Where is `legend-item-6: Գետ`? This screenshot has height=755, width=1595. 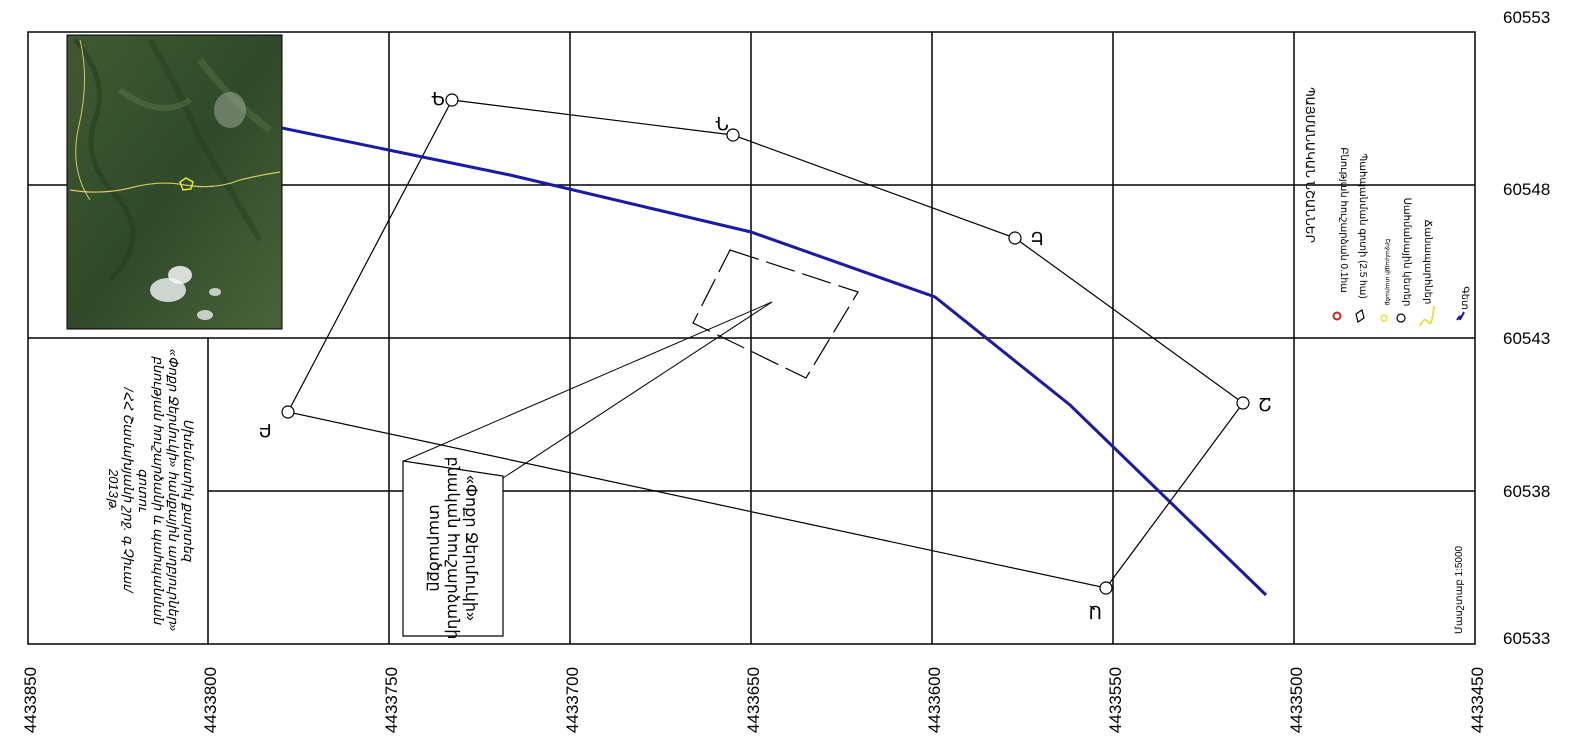
legend-item-6: Գետ is located at coordinates (1464, 298).